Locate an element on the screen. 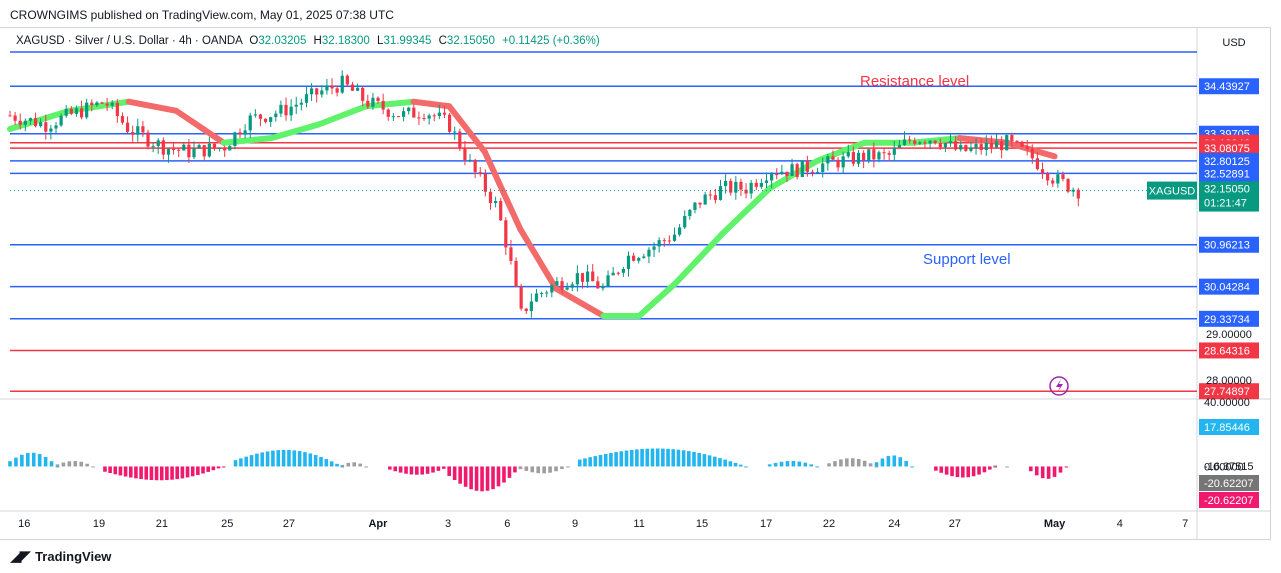 The height and width of the screenshot is (573, 1281). level-label-8: 29.33734 is located at coordinates (1227, 320).